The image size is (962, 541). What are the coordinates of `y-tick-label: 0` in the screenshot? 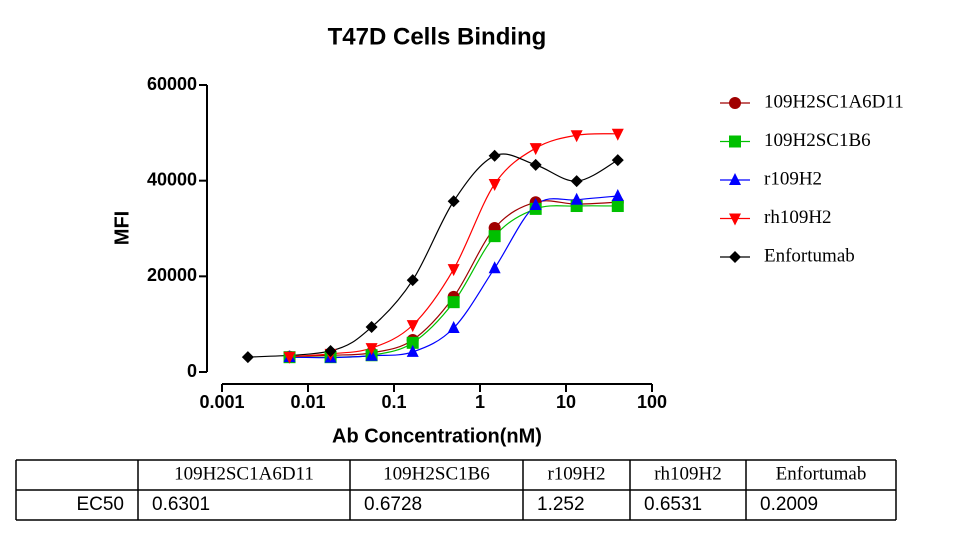 It's located at (192, 371).